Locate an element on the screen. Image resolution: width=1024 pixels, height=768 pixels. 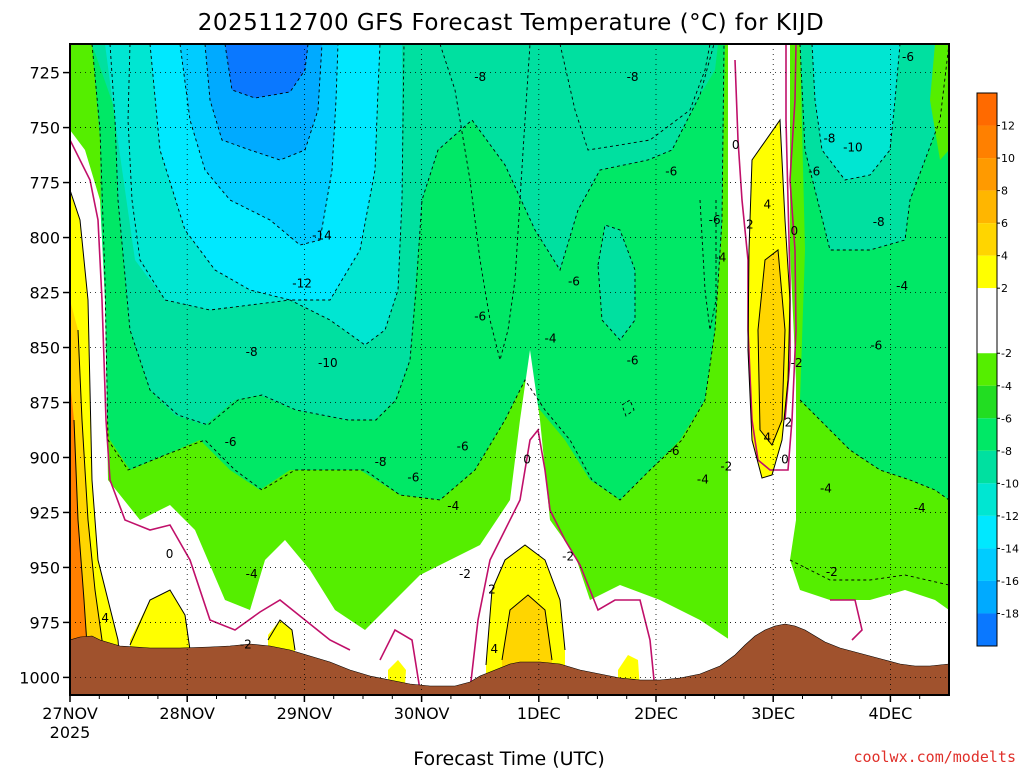
contour-label: -12 is located at coordinates (302, 284).